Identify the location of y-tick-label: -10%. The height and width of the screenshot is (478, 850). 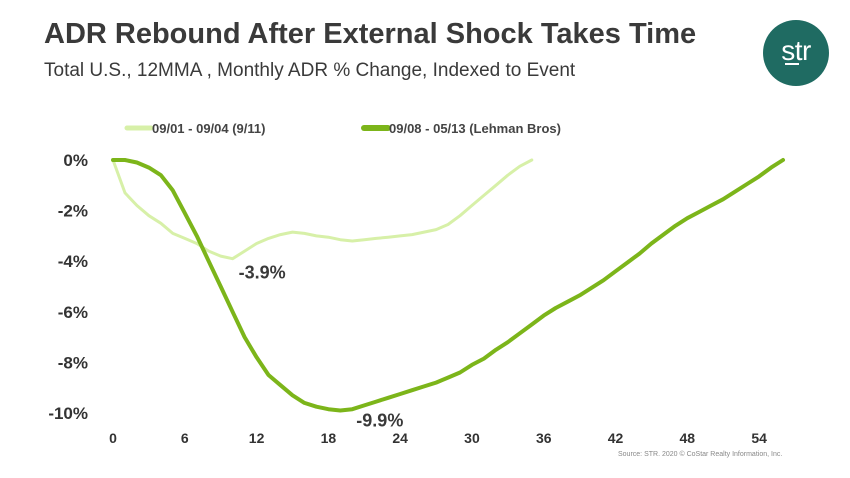
(68, 413).